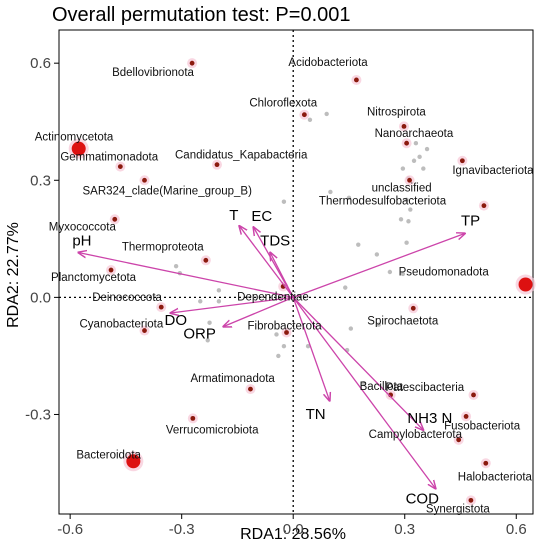  What do you see at coordinates (283, 104) in the screenshot?
I see `taxon-label: Chloroflexota` at bounding box center [283, 104].